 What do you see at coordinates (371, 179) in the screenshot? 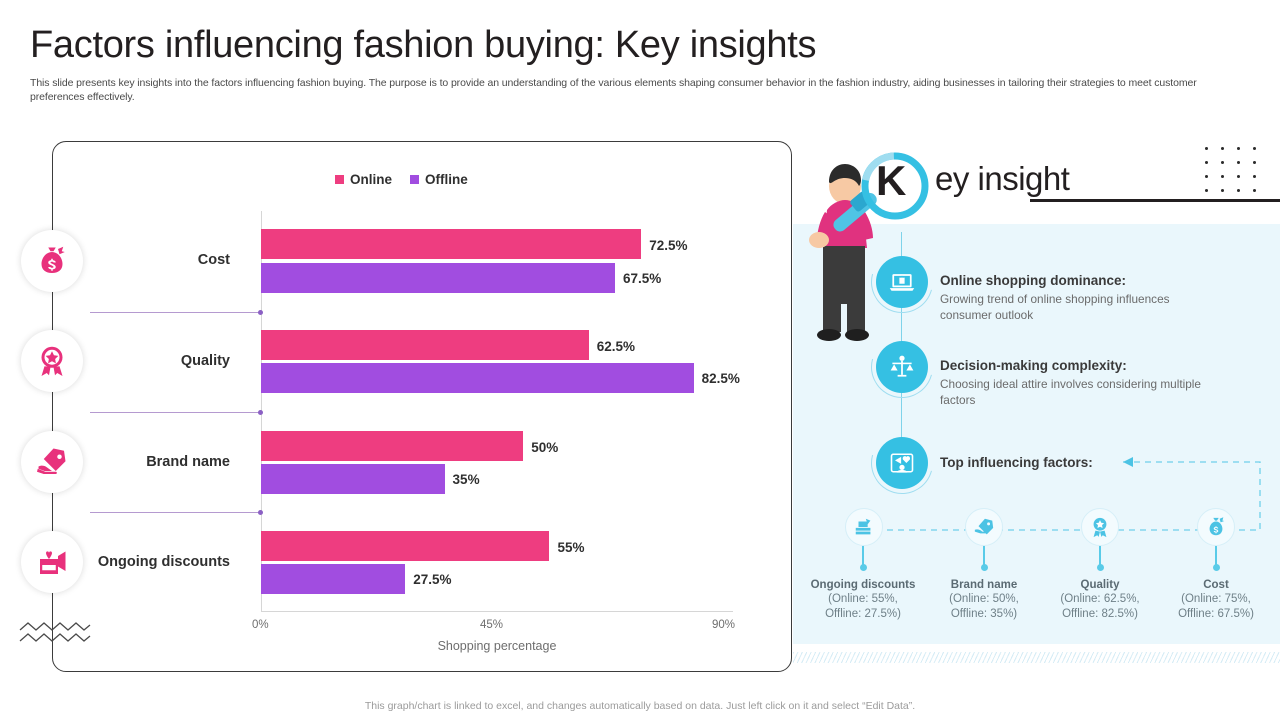
I see `legend-label-online: Online` at bounding box center [371, 179].